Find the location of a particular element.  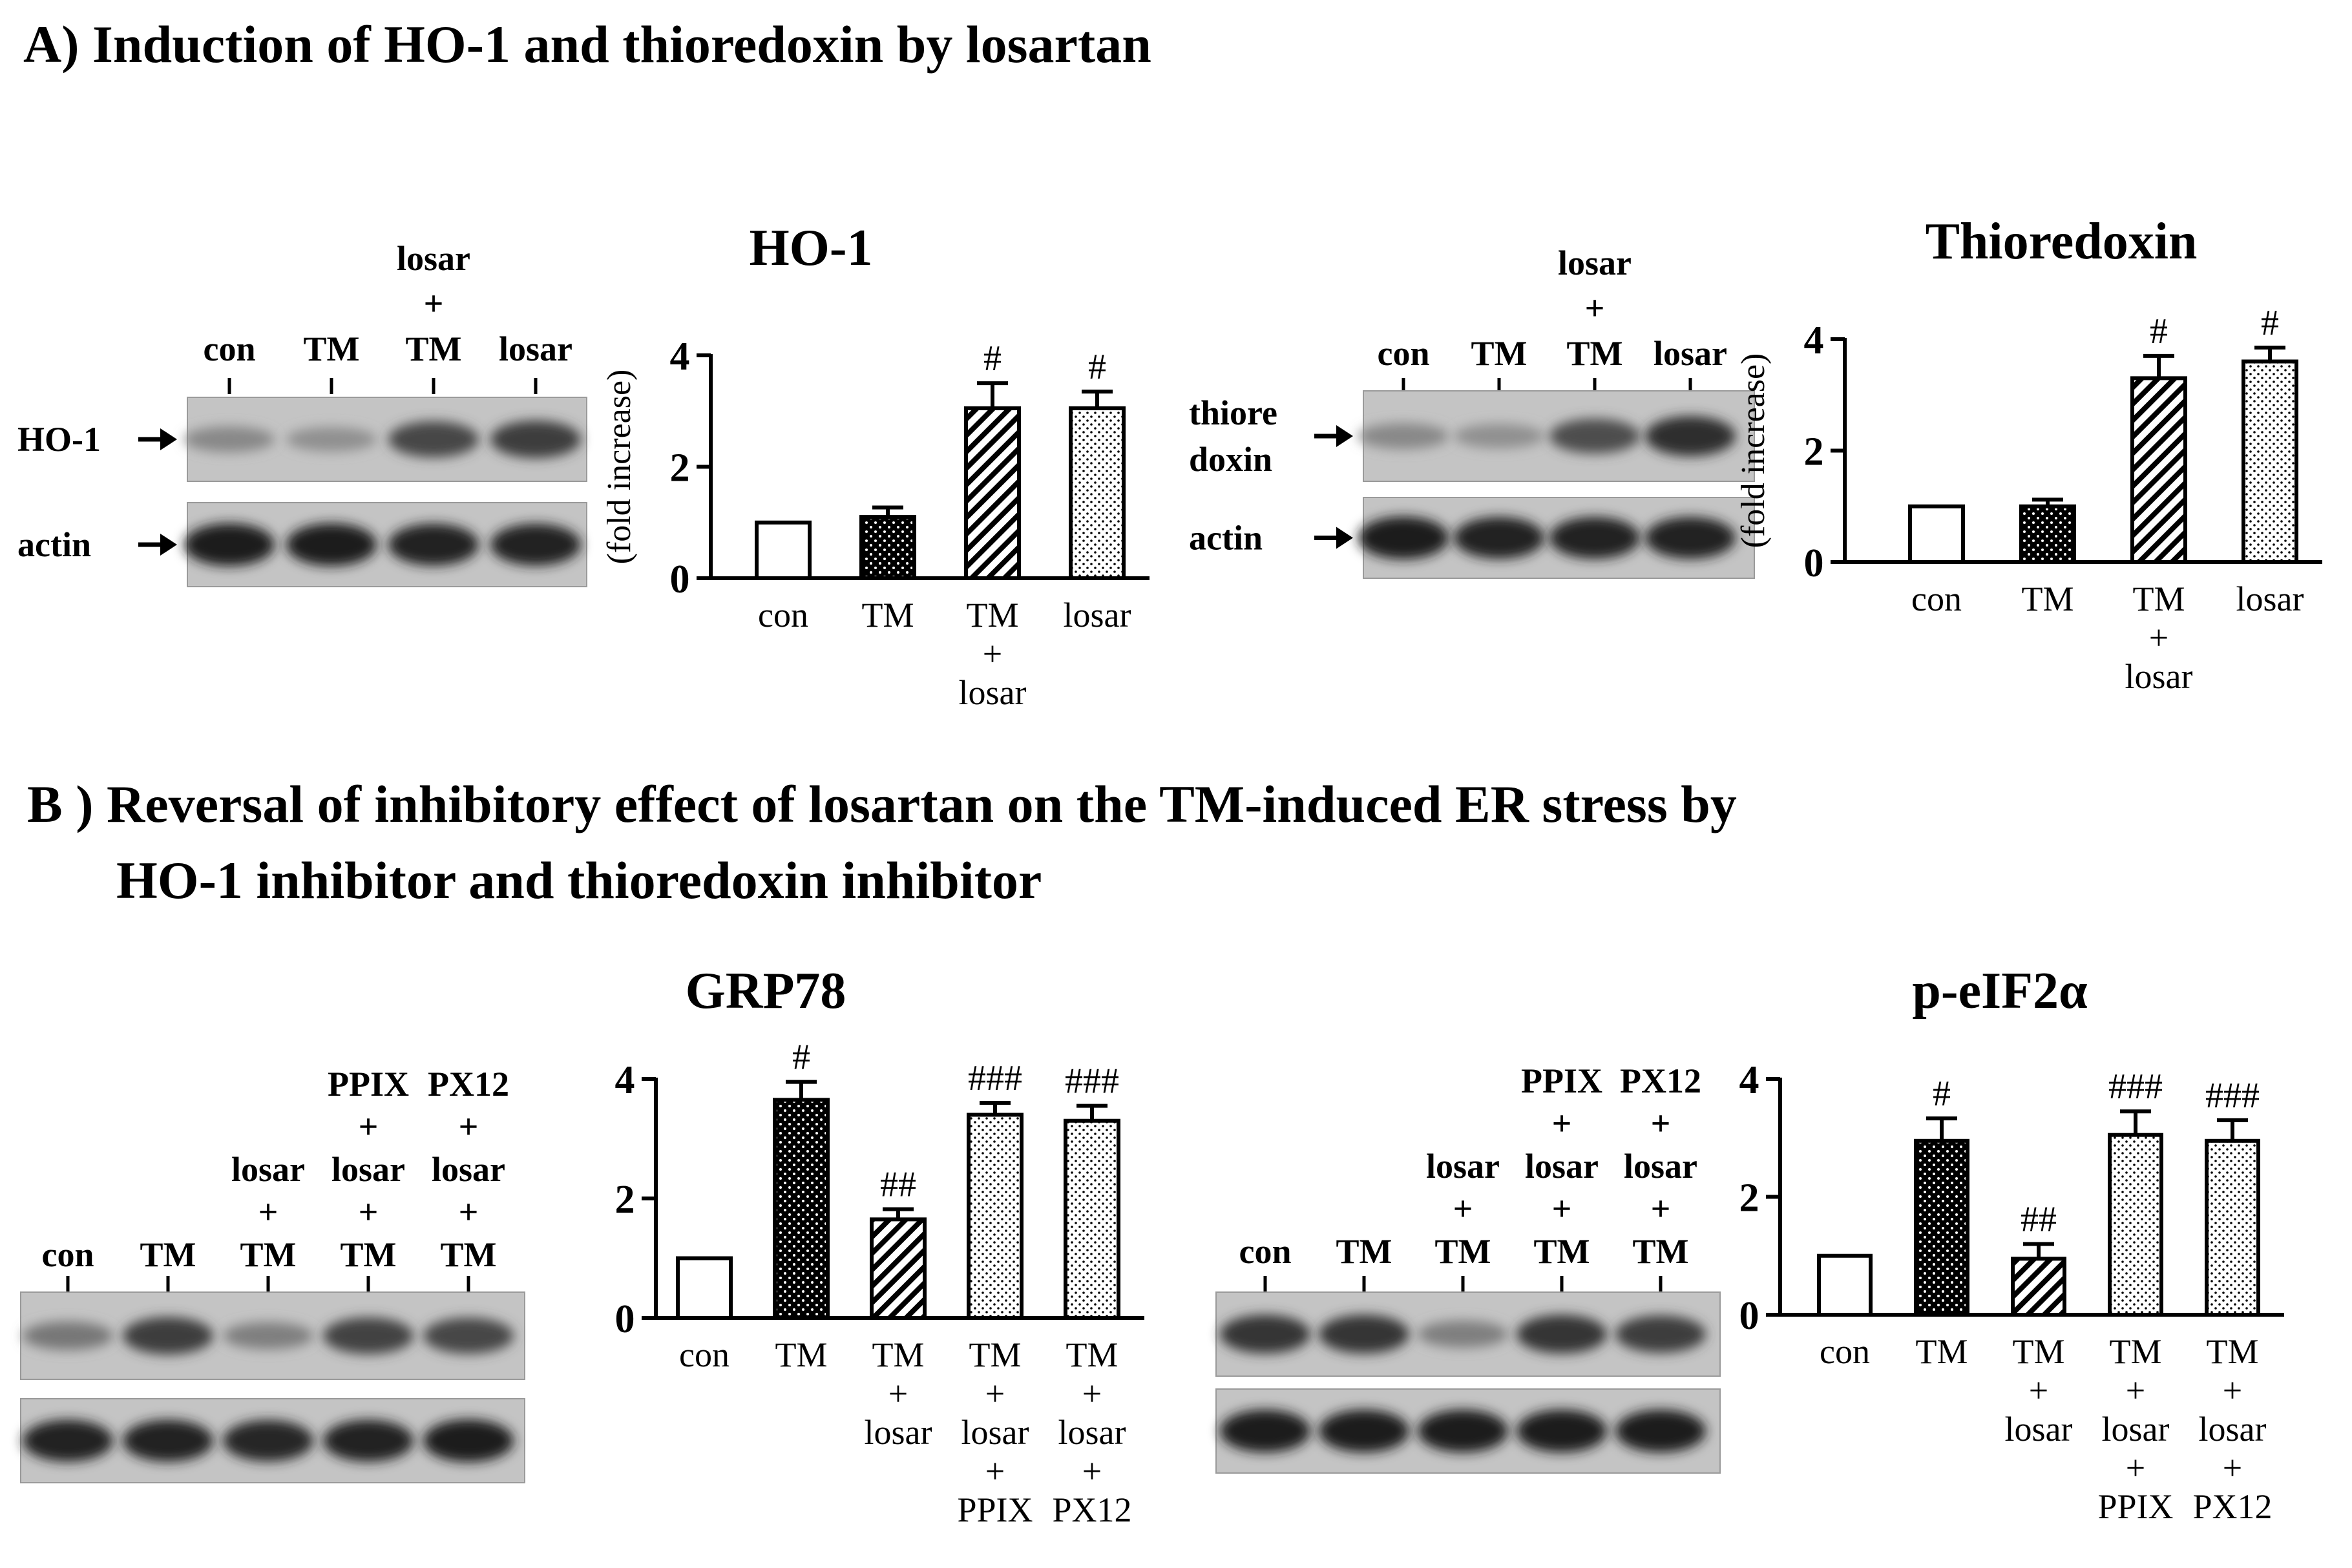

ho1-x-tick-label: losar is located at coordinates (993, 692).